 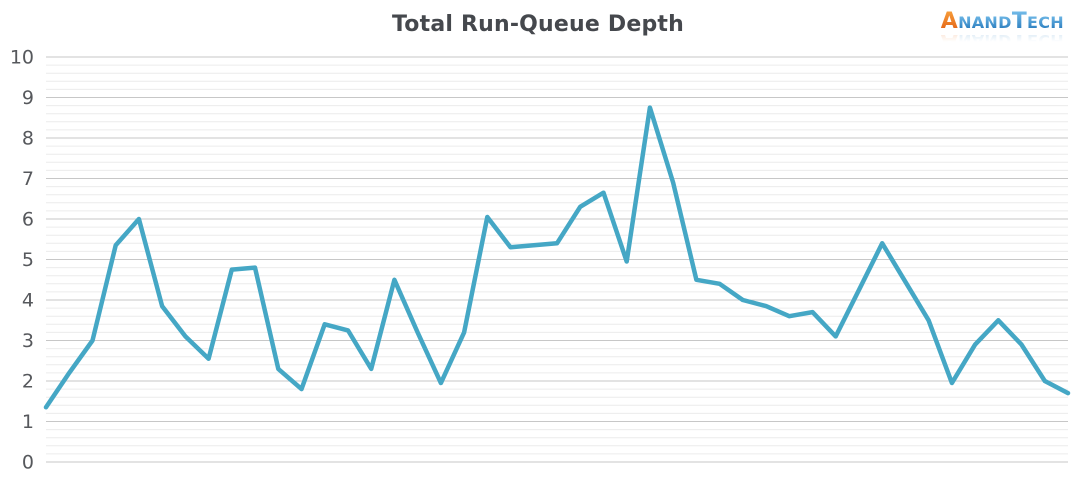 I want to click on y-tick-label: 4, so click(x=28, y=301).